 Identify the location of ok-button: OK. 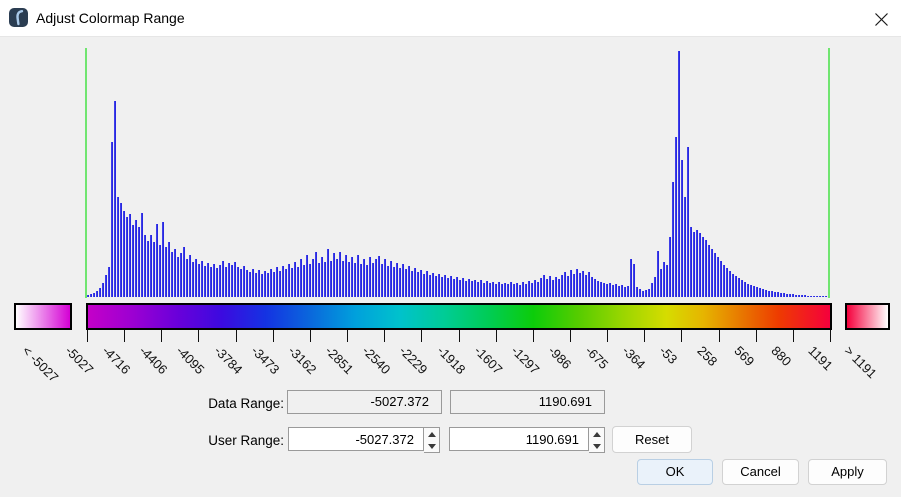
(675, 472).